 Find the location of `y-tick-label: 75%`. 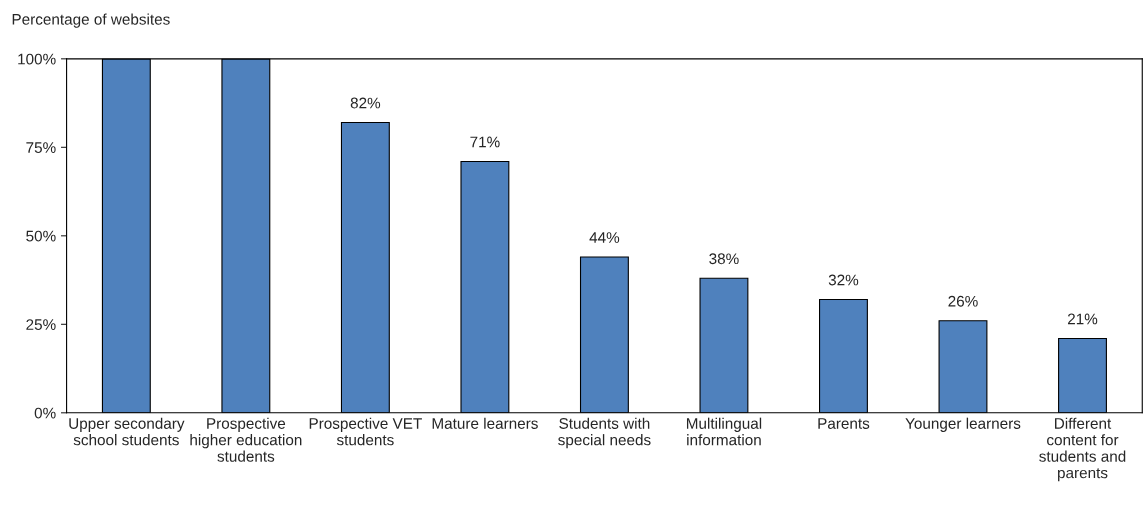

y-tick-label: 75% is located at coordinates (41, 147).